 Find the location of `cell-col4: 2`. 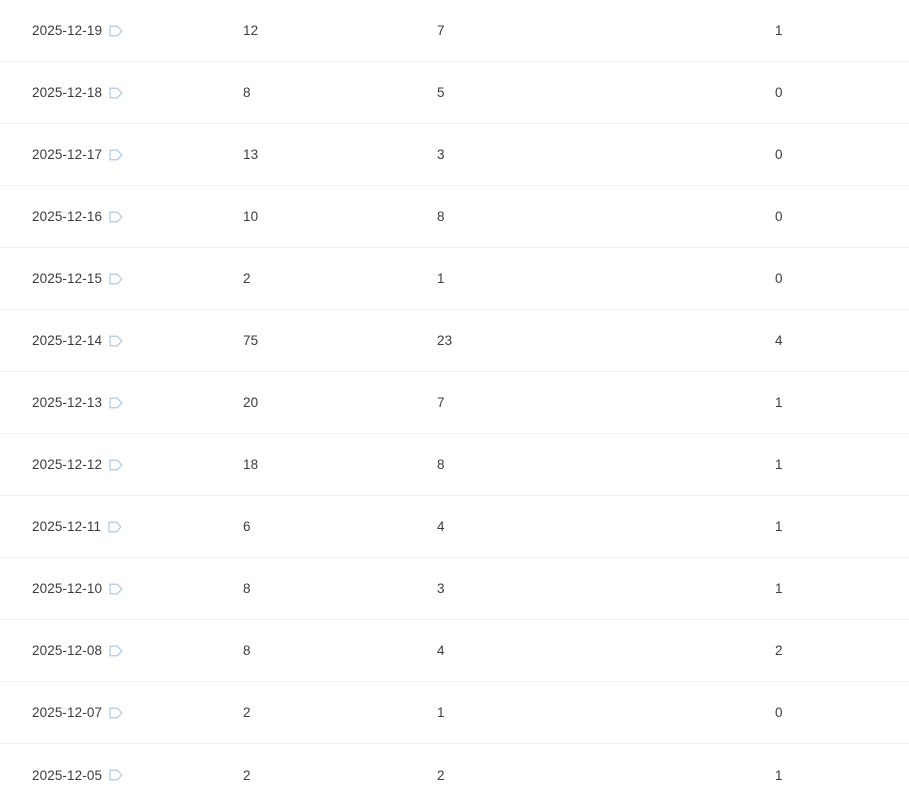

cell-col4: 2 is located at coordinates (842, 650).